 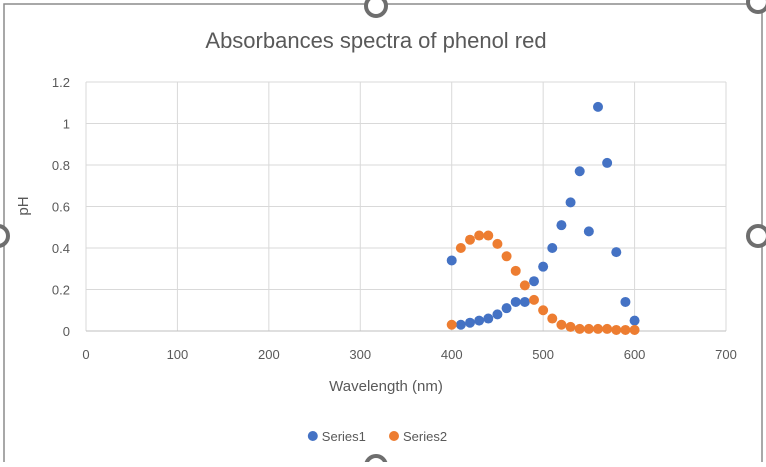 I want to click on y-axis-label: pH, so click(x=23, y=205).